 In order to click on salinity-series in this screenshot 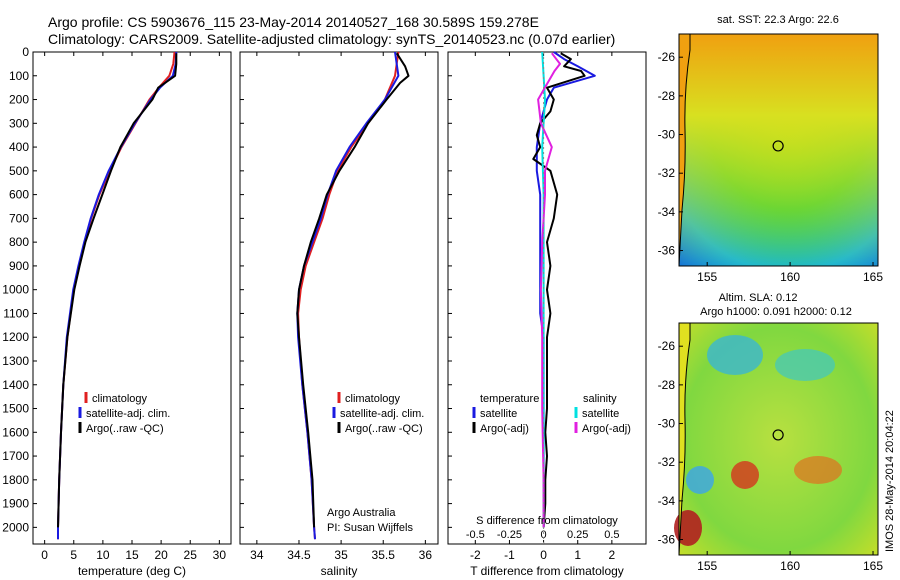, I will do `click(353, 295)`.